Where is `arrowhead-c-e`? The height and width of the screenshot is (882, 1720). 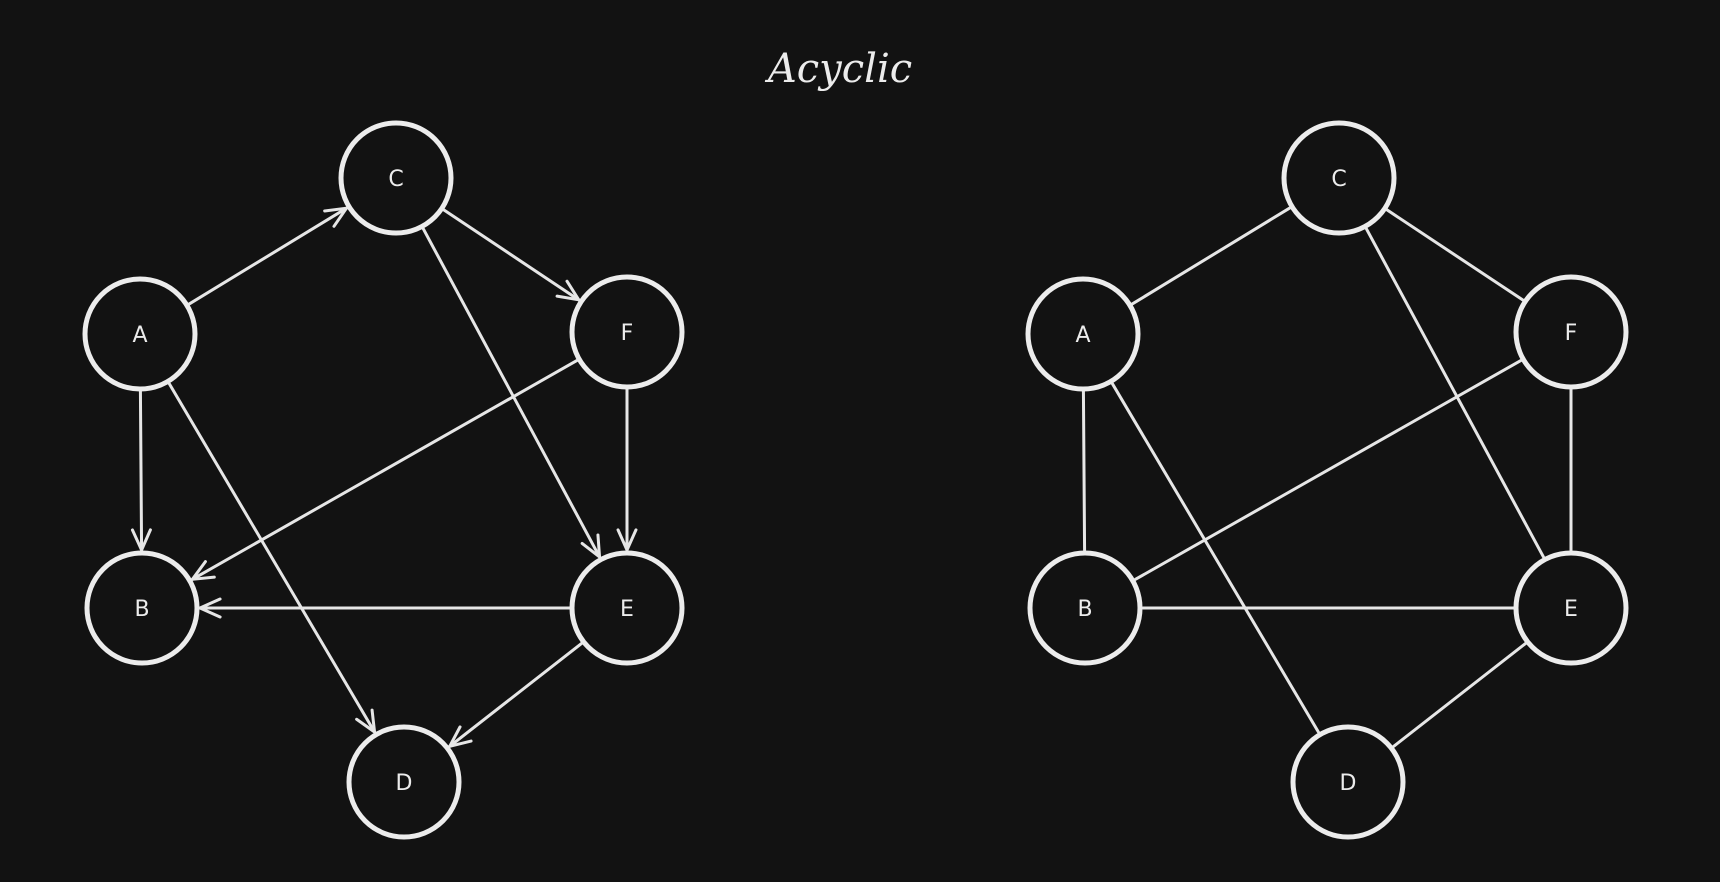 arrowhead-c-e is located at coordinates (591, 546).